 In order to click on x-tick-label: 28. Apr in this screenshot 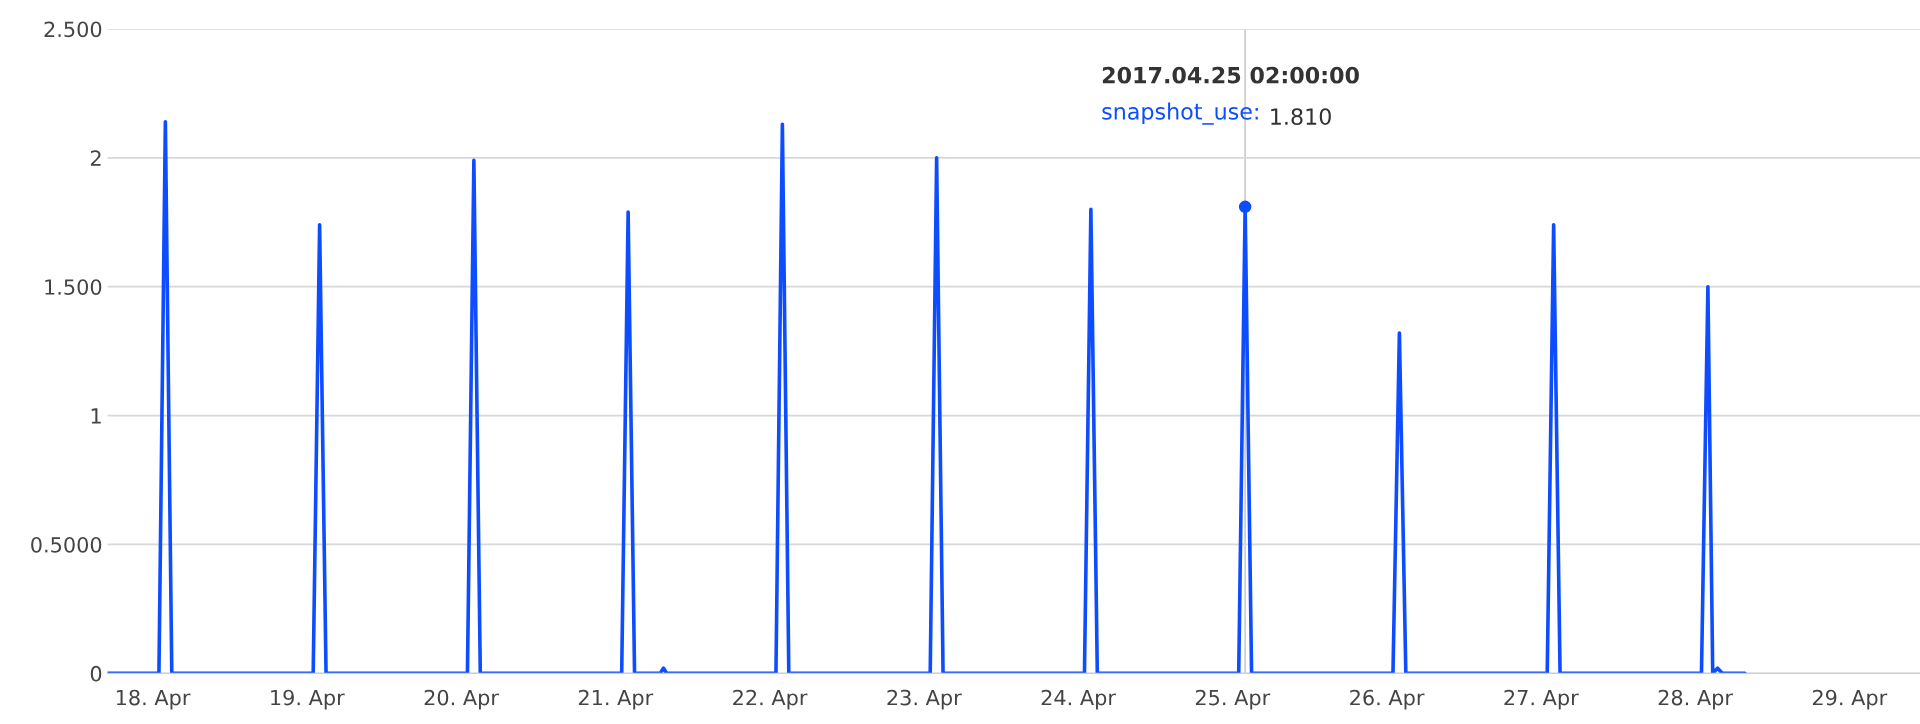, I will do `click(1695, 699)`.